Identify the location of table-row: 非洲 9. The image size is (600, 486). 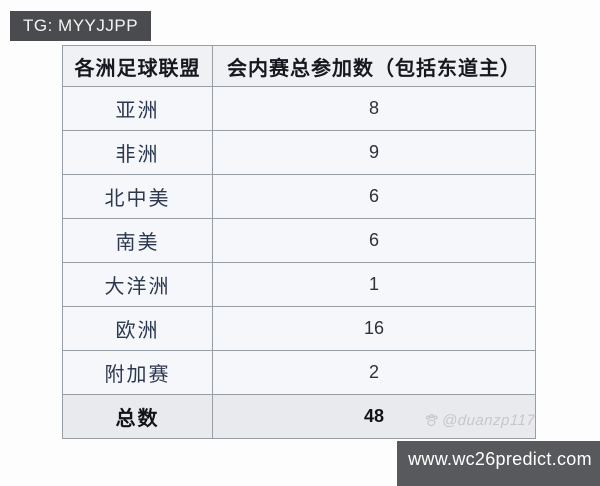
(299, 152).